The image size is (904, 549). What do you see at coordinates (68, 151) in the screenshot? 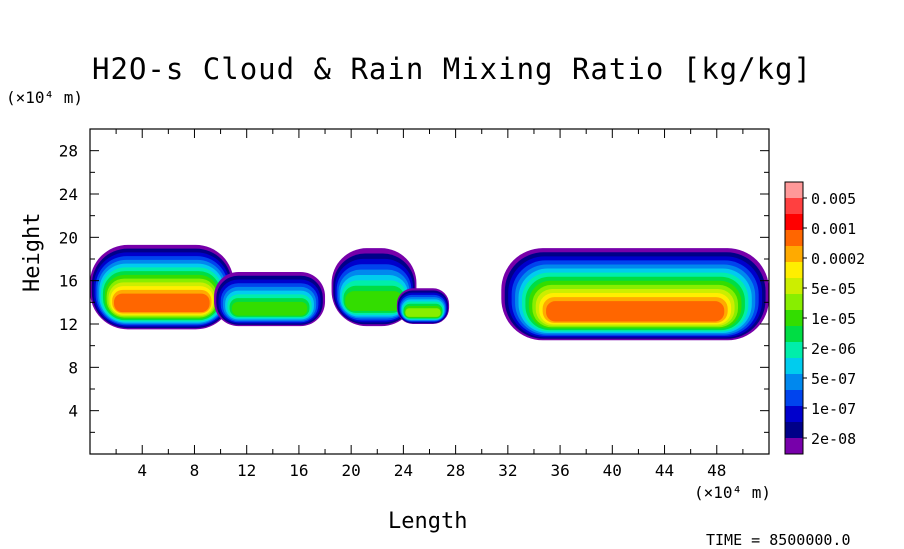
I see `y-tick-label: 28` at bounding box center [68, 151].